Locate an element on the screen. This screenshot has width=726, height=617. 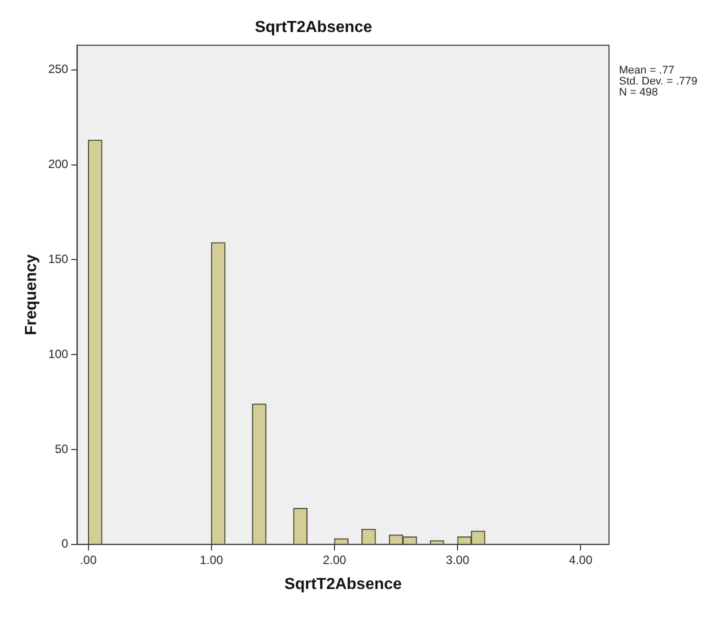
text: Mean = .77 is located at coordinates (646, 70).